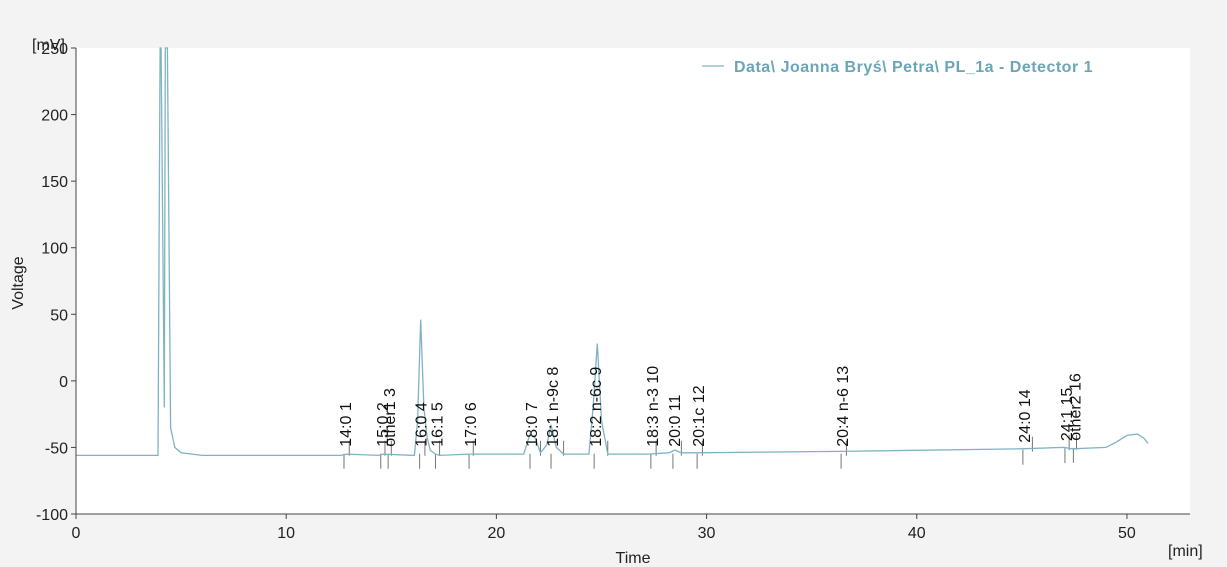  Describe the element at coordinates (54, 49) in the screenshot. I see `y-tick-label: 250` at that location.